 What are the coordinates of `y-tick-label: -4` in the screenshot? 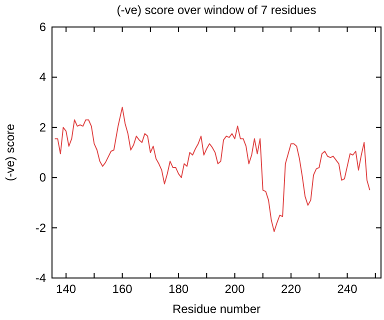 It's located at (40, 278).